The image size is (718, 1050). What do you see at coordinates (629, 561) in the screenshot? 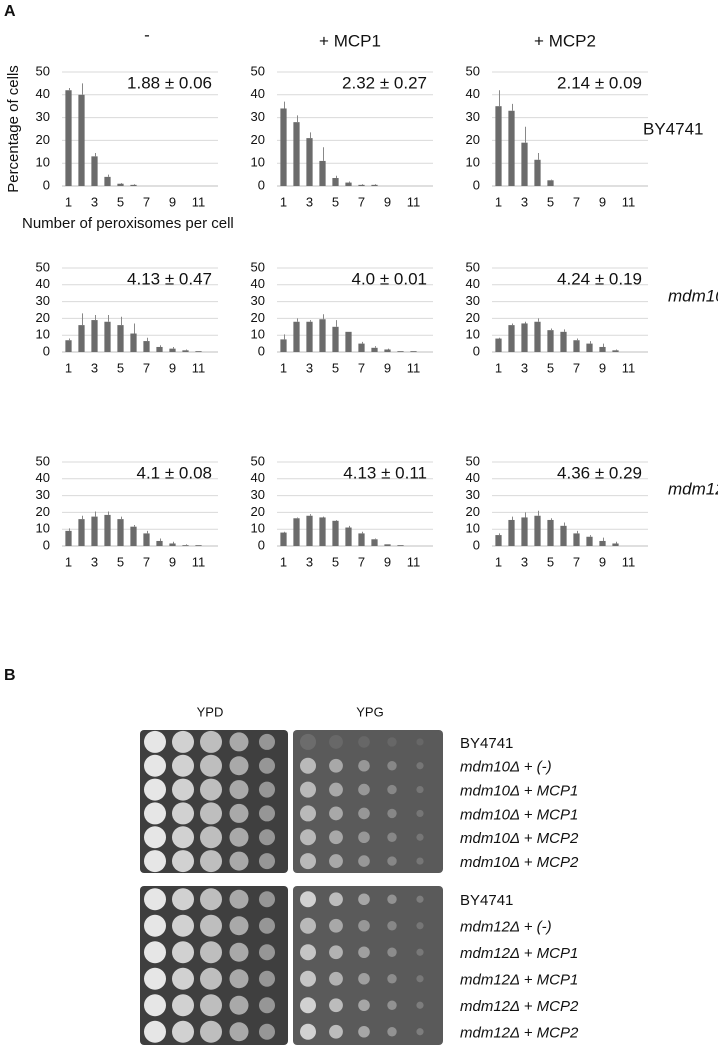
I see `x-tick-label: 11` at bounding box center [629, 561].